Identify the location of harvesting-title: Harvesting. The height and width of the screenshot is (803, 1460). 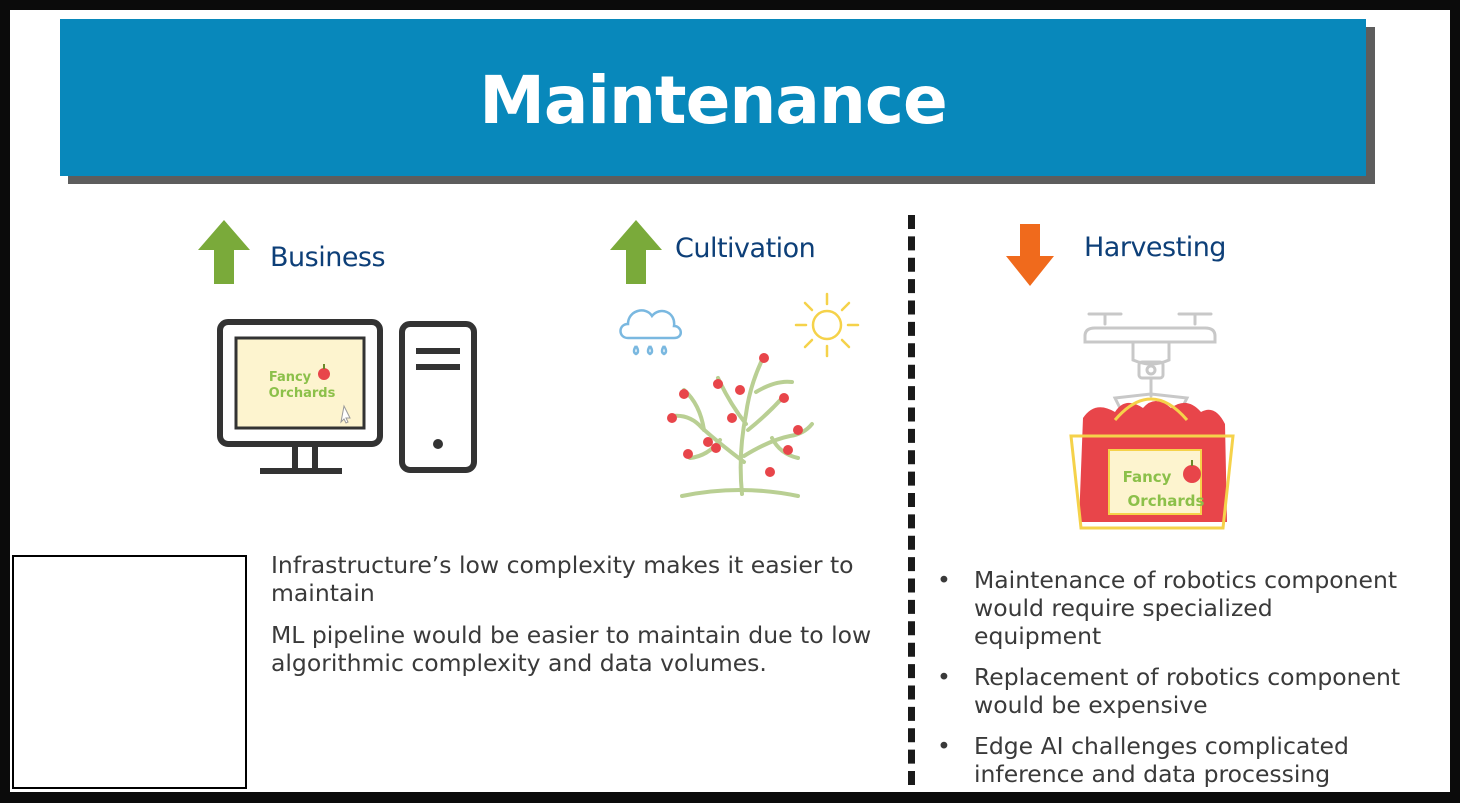
(1155, 247).